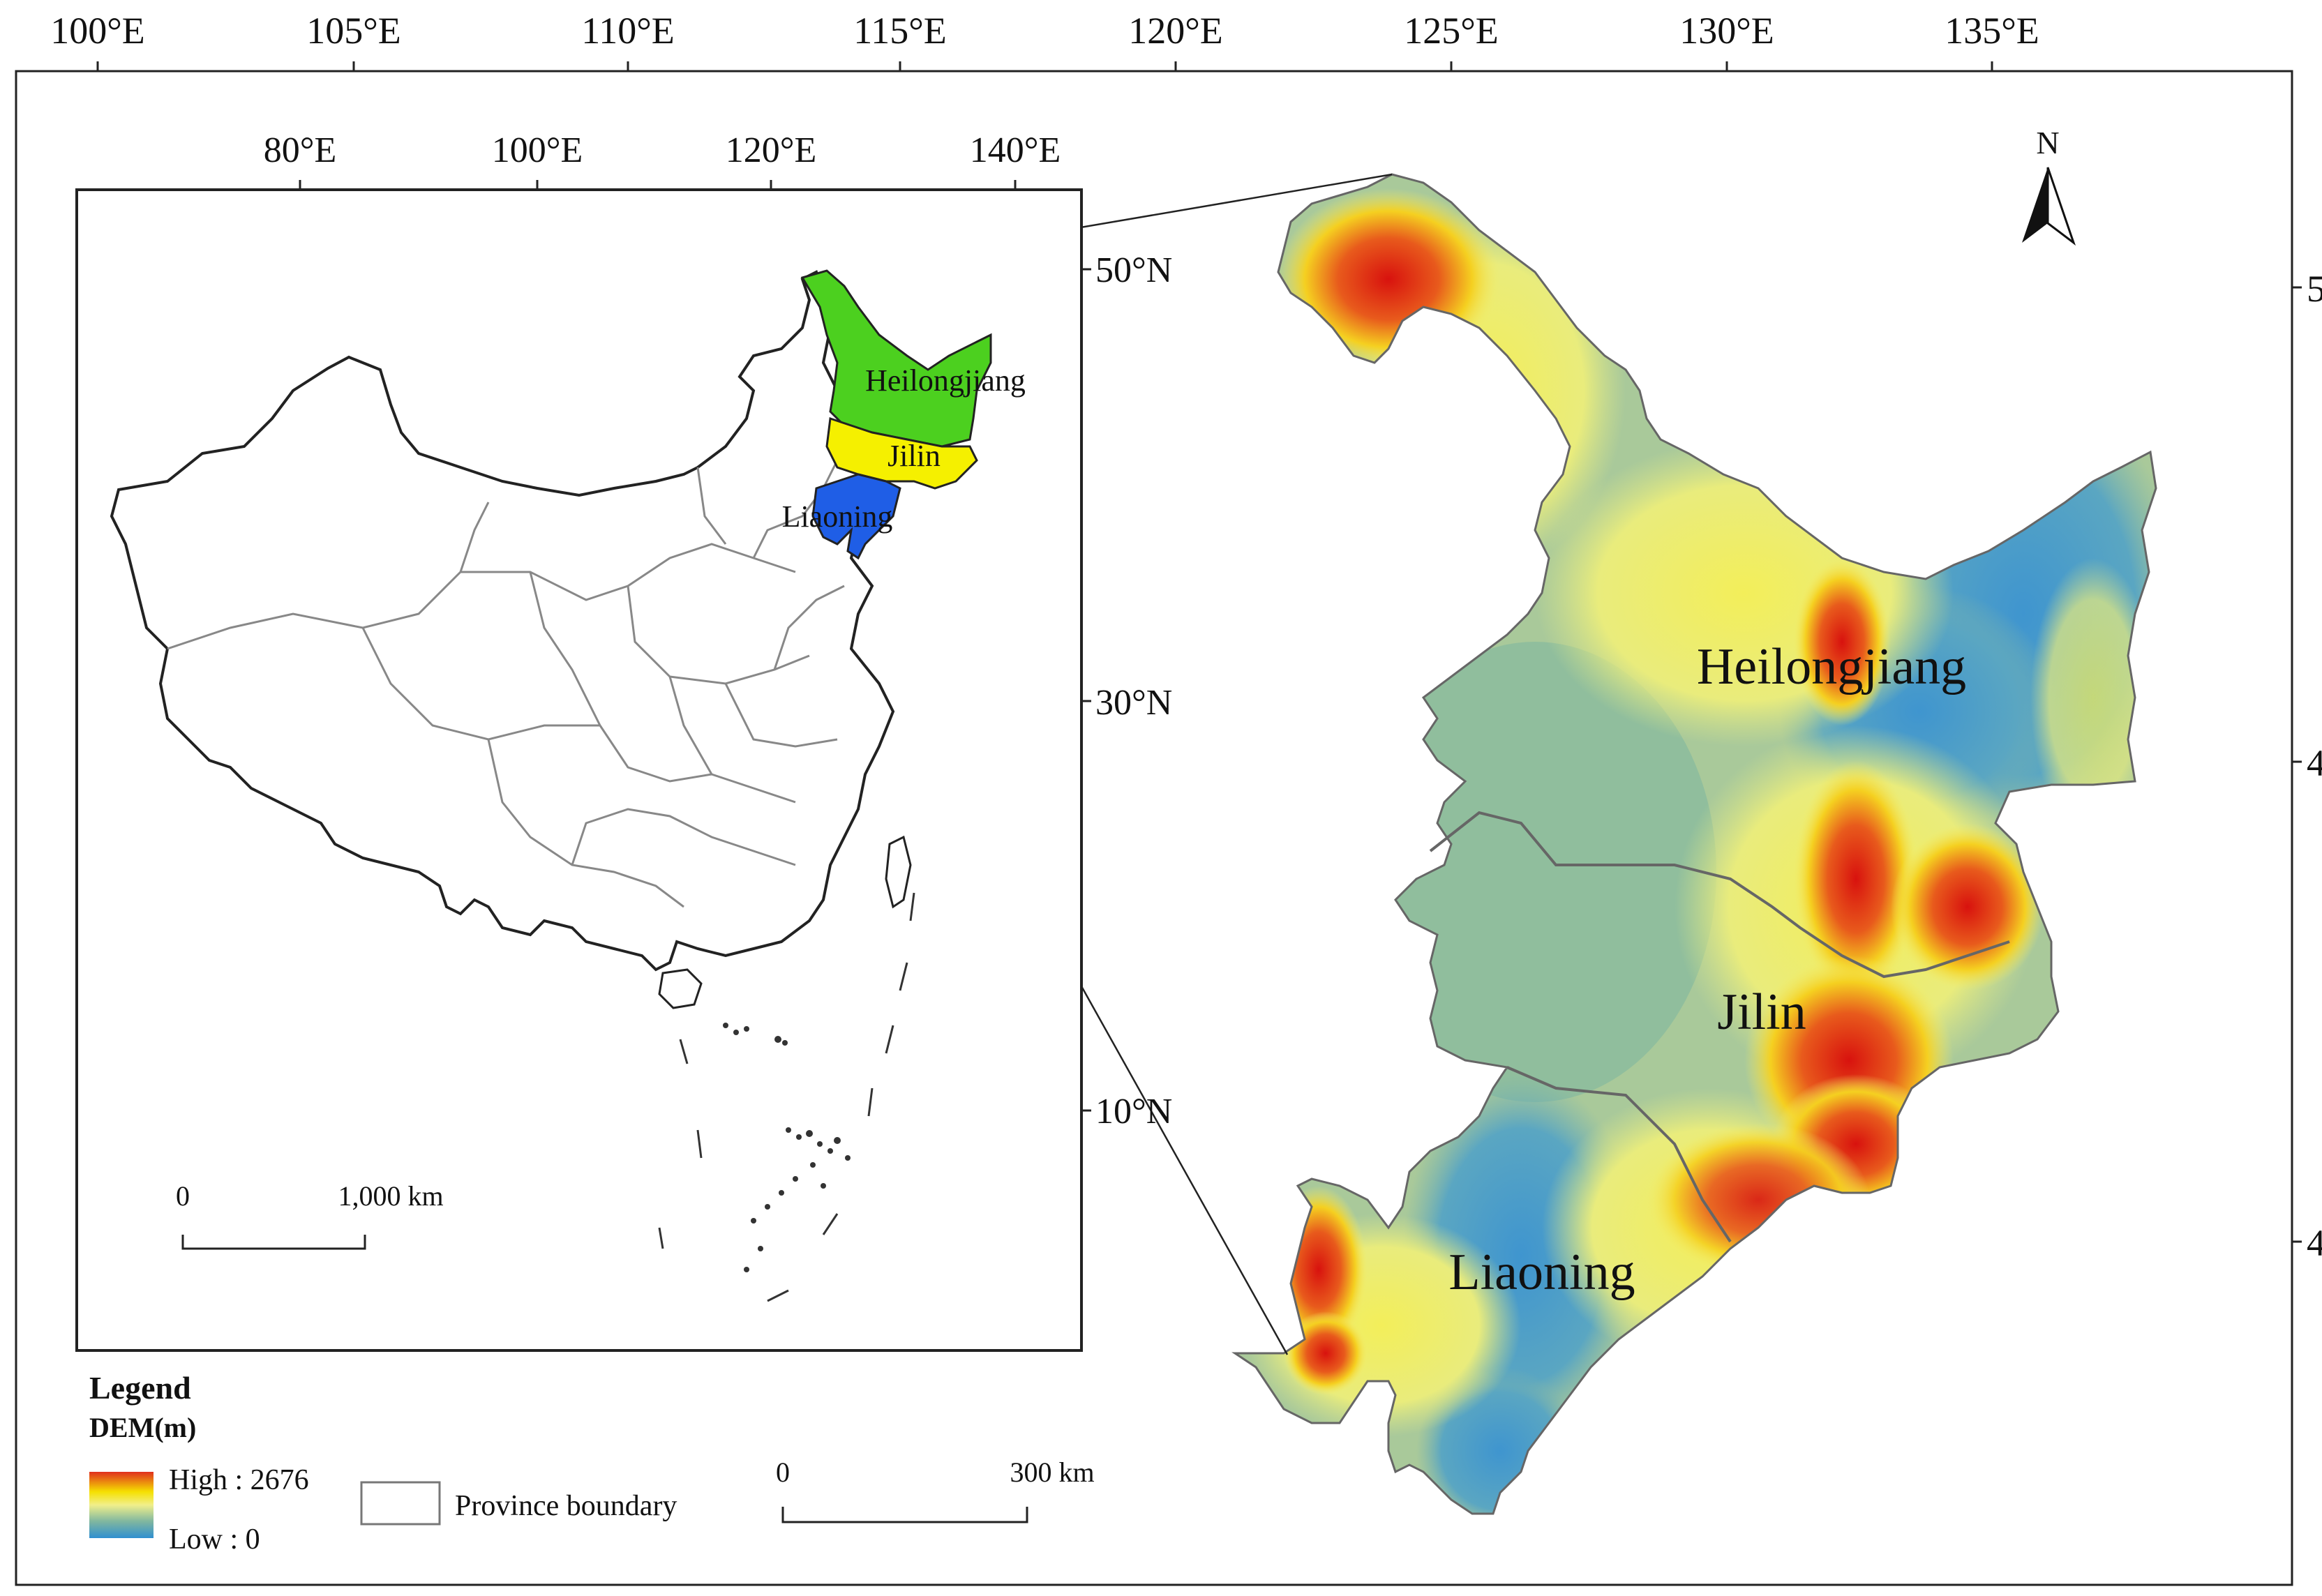 The width and height of the screenshot is (2322, 1596). I want to click on taiwan-island, so click(898, 872).